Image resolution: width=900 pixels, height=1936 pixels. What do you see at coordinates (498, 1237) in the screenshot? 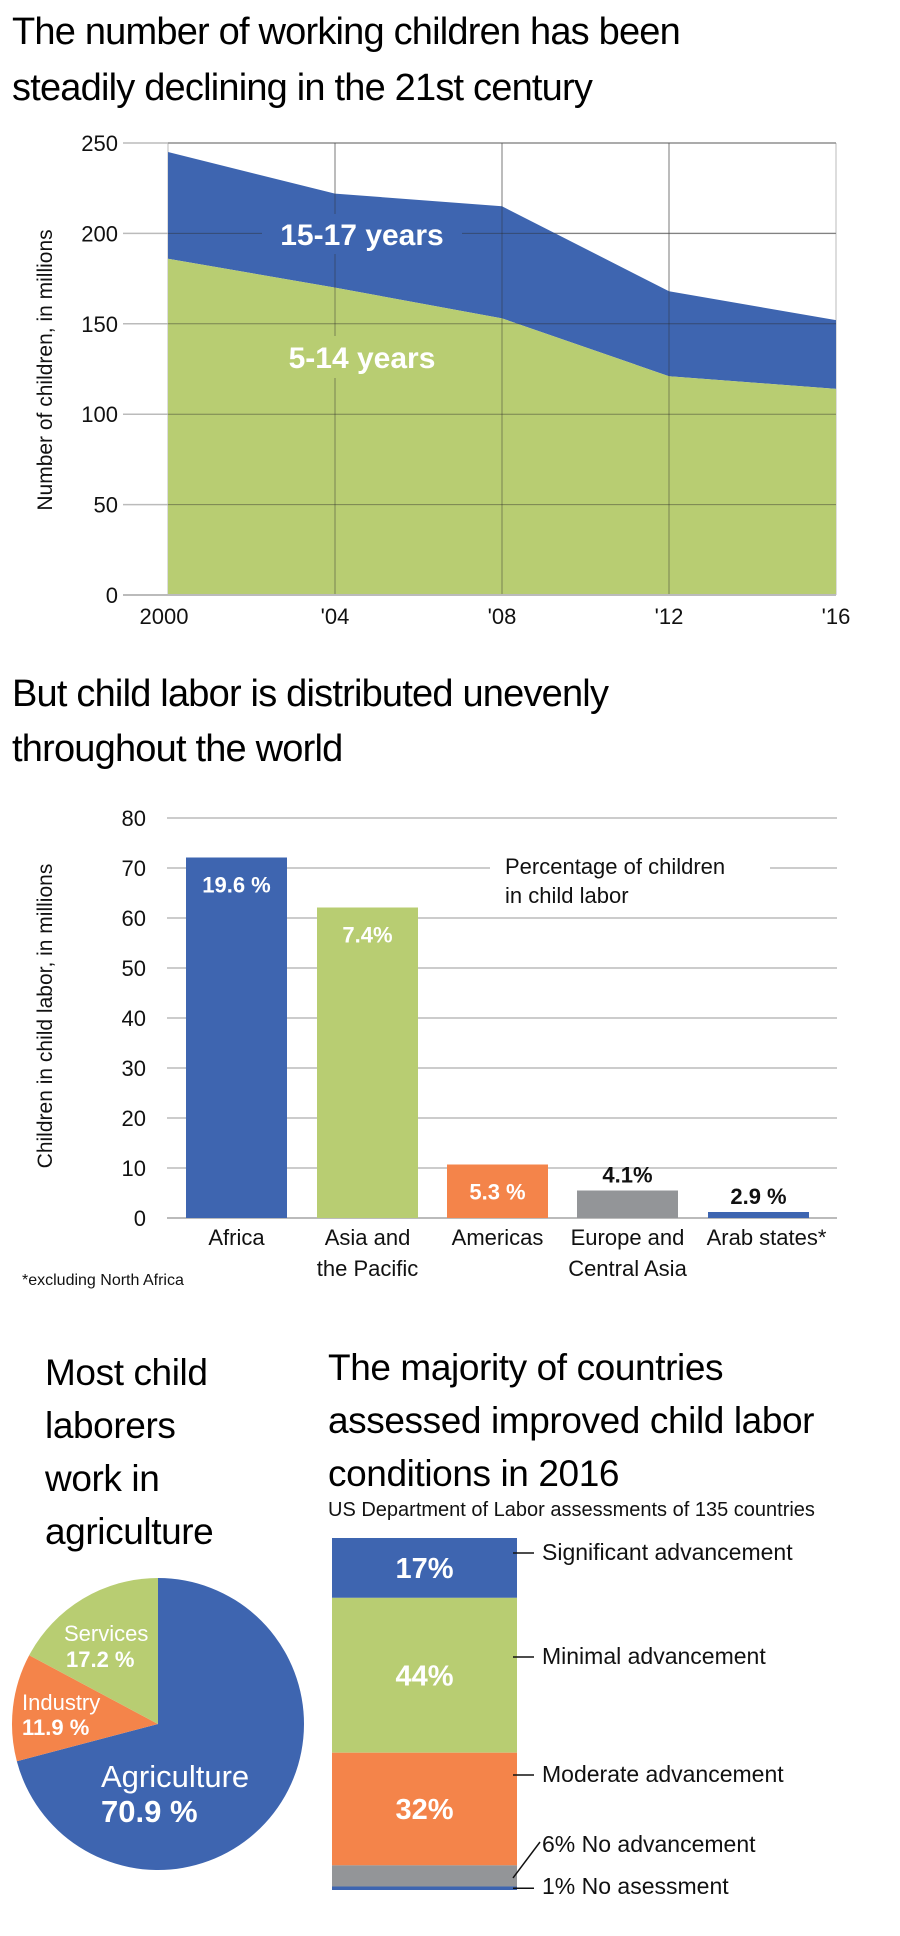
I see `bar-category-label: Americas` at bounding box center [498, 1237].